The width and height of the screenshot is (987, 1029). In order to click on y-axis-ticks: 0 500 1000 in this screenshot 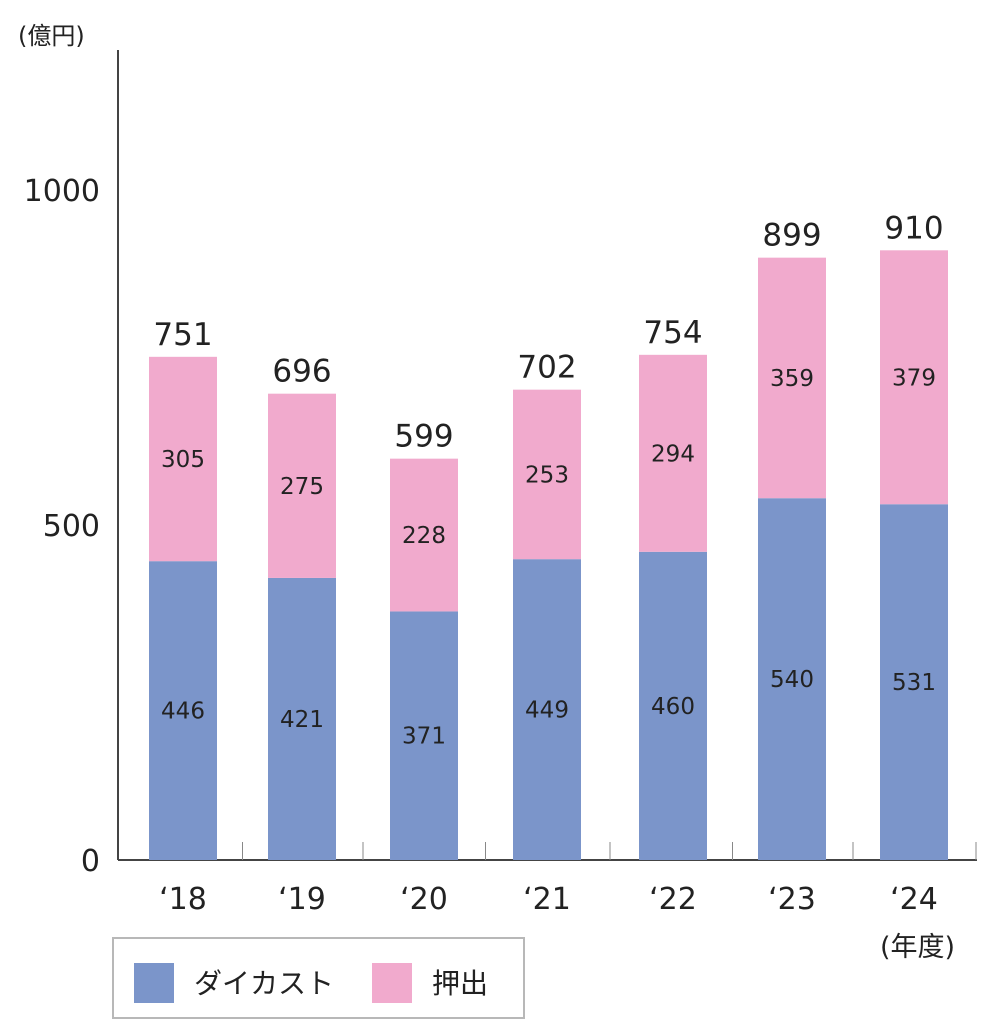, I will do `click(62, 526)`.